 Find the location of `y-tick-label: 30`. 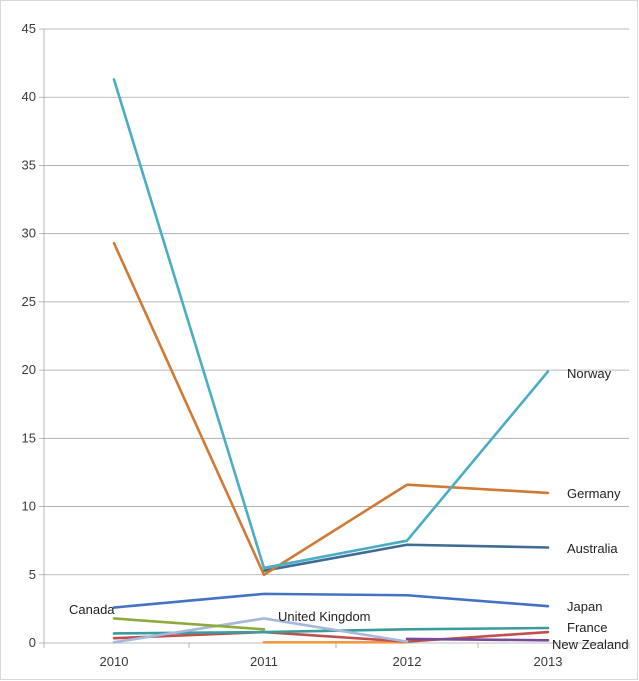

y-tick-label: 30 is located at coordinates (29, 233).